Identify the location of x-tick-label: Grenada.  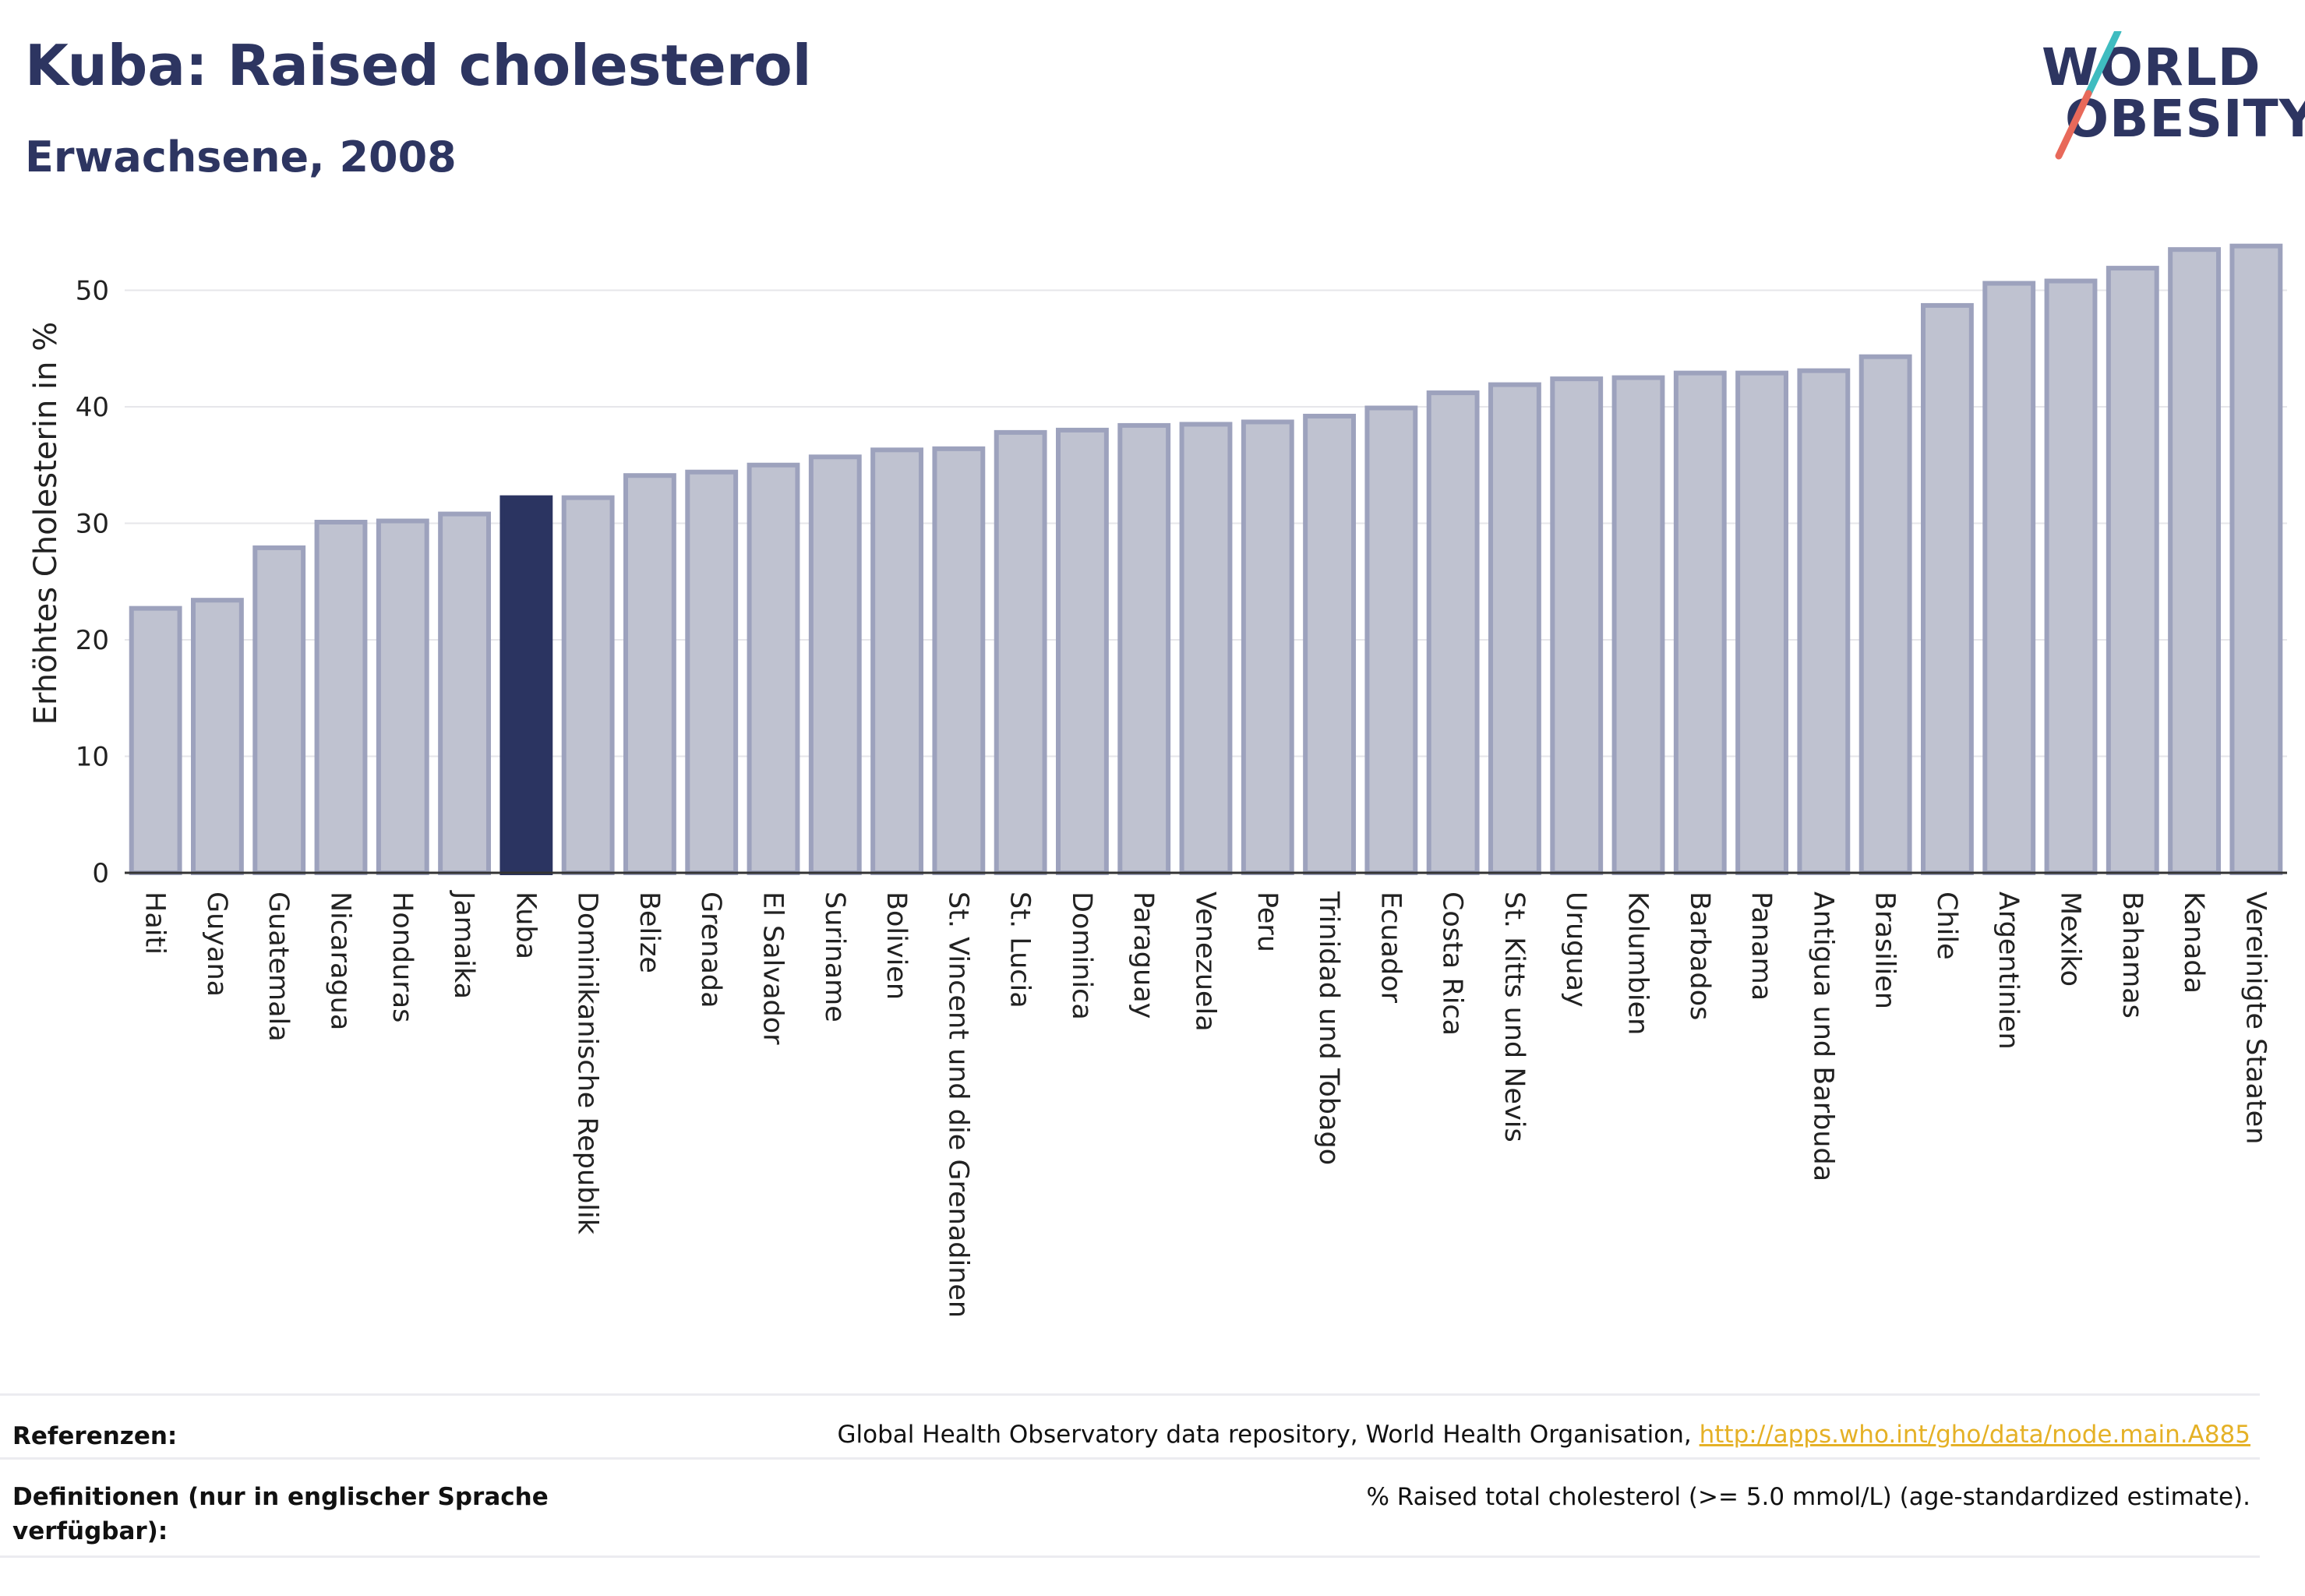
(710, 950).